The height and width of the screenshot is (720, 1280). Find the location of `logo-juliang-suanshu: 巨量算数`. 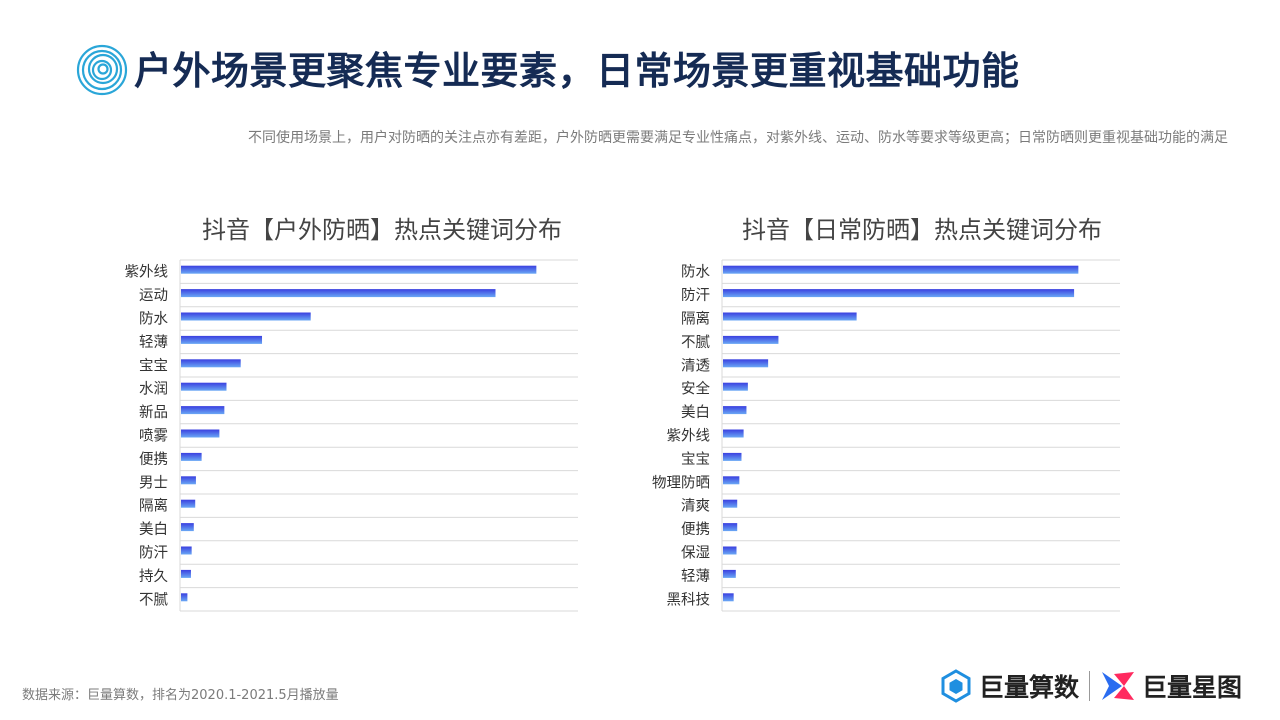

logo-juliang-suanshu: 巨量算数 is located at coordinates (1009, 686).